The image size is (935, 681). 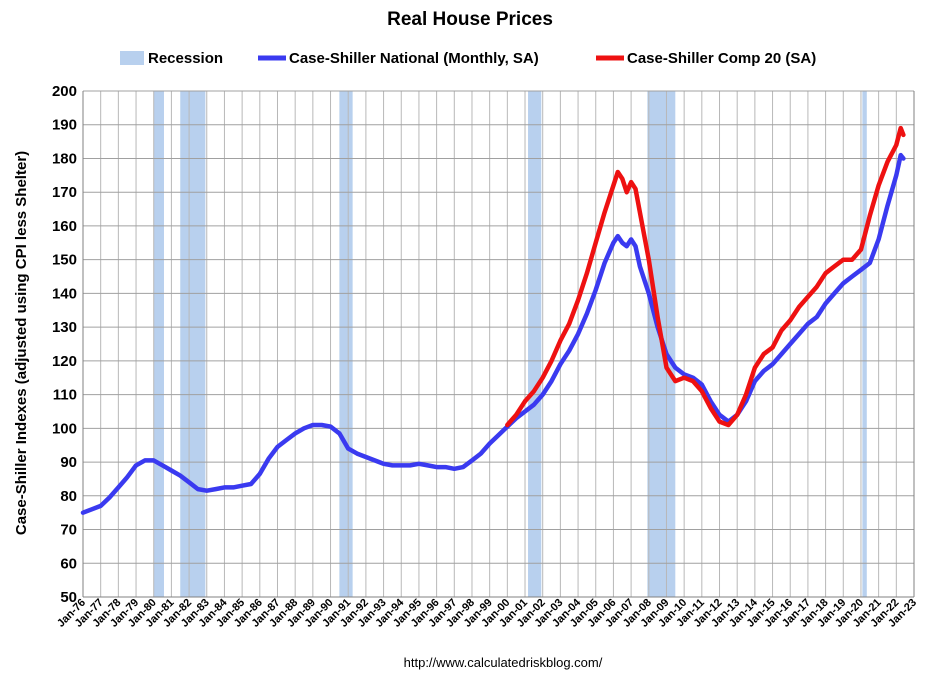 I want to click on y-tick-label: 150, so click(x=64, y=260).